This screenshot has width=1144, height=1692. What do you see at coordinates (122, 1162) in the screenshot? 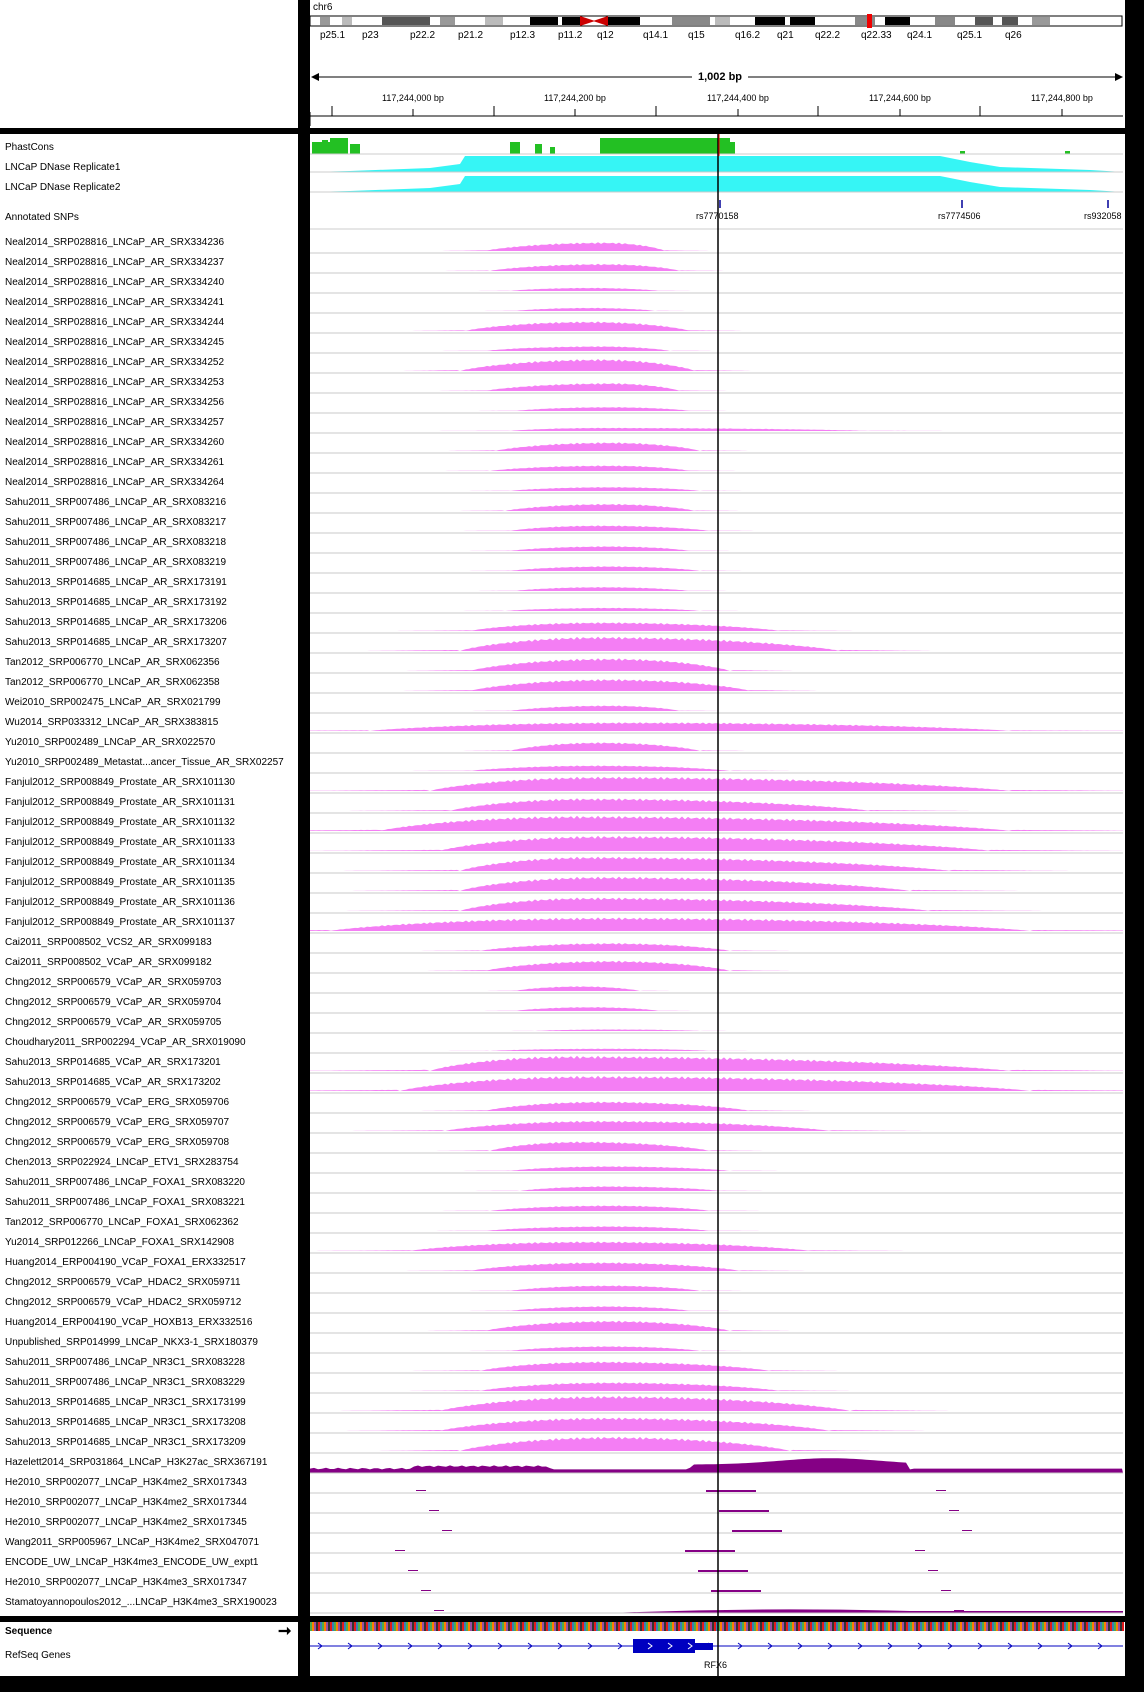
I see `track-label: Chen2013_SRP022924_LNCaP_ETV1_SRX283754` at bounding box center [122, 1162].